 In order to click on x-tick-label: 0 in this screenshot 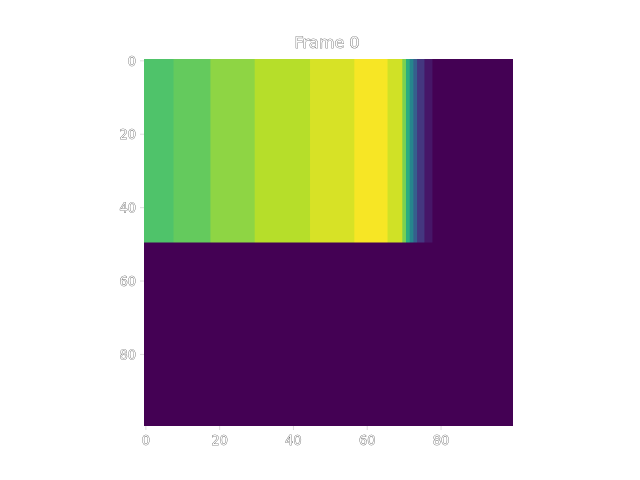, I will do `click(146, 441)`.